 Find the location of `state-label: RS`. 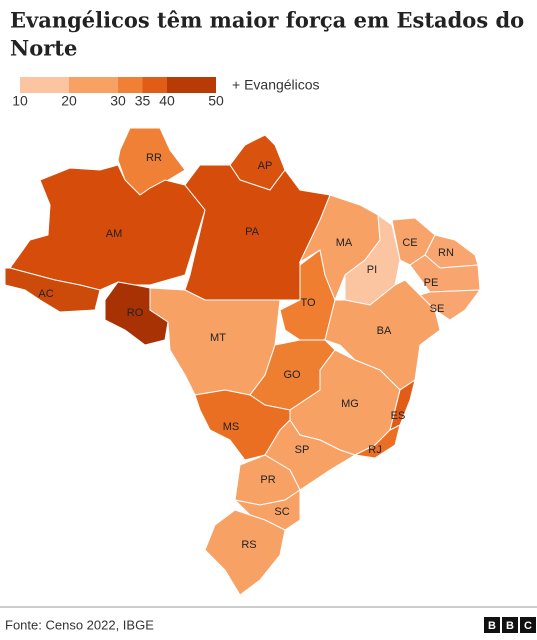

state-label: RS is located at coordinates (248, 545).